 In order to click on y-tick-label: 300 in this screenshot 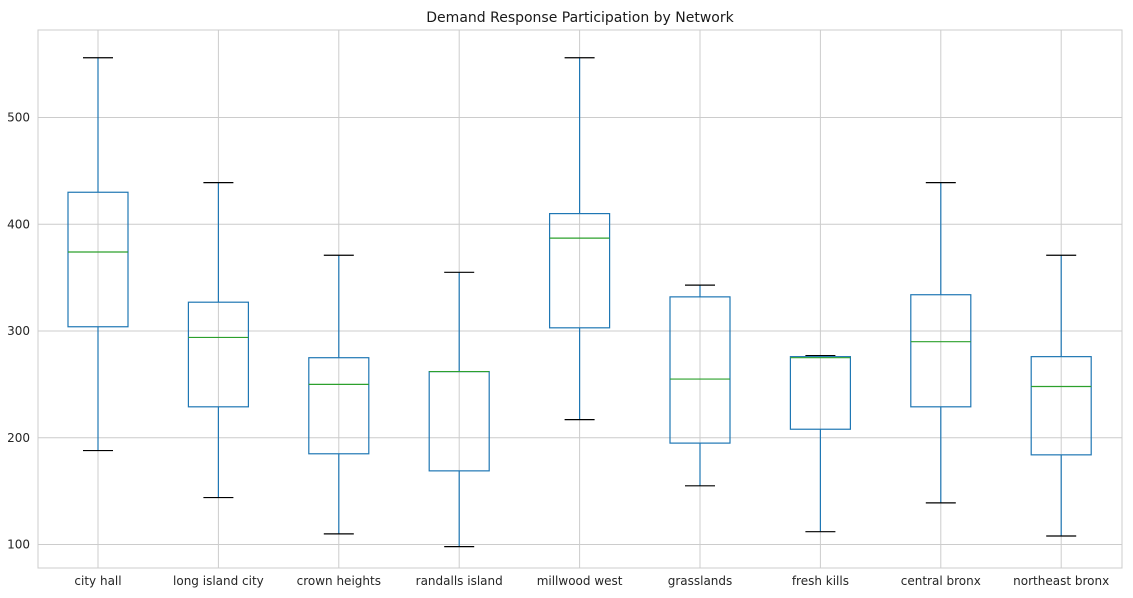, I will do `click(18, 331)`.